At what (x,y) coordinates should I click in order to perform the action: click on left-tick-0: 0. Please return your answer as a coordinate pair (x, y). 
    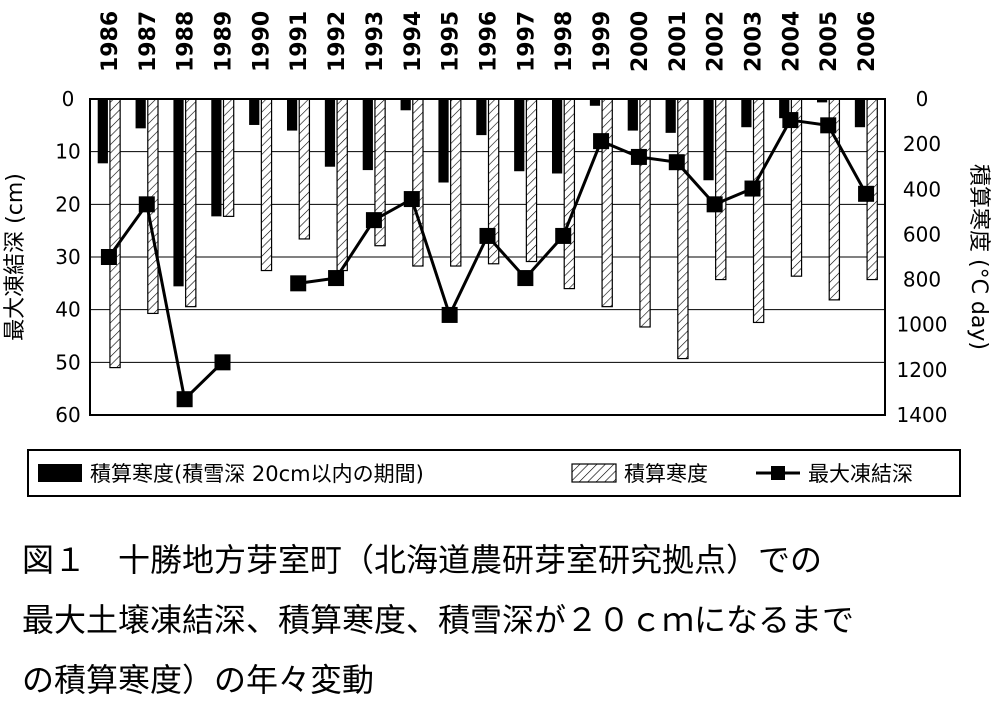
    Looking at the image, I should click on (68, 99).